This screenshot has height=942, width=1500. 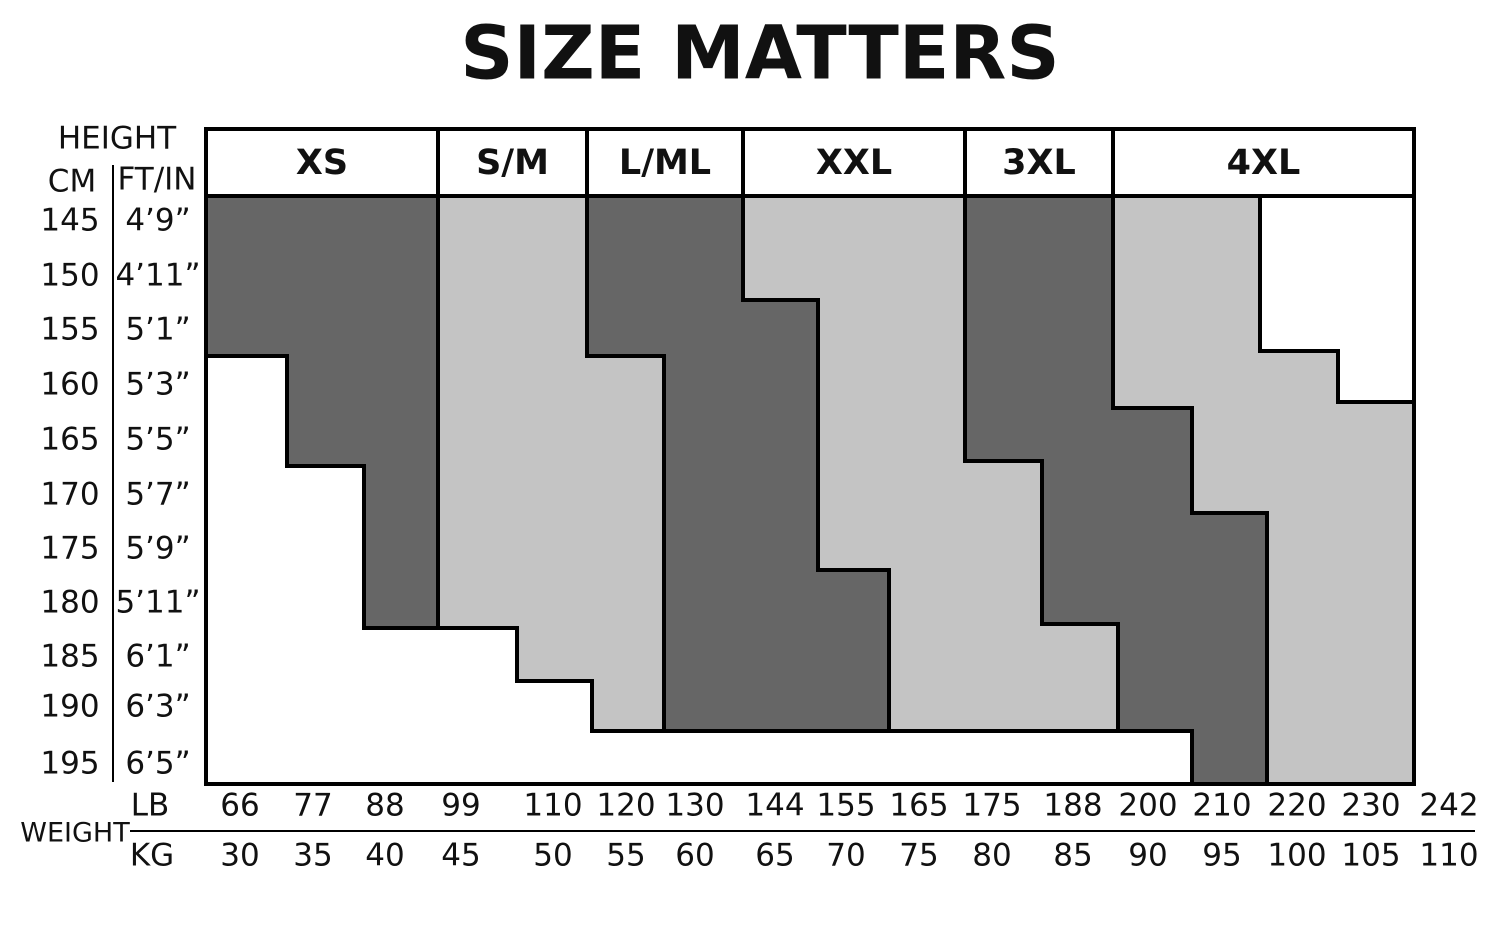 I want to click on ftin-value: 6’3”, so click(x=157, y=707).